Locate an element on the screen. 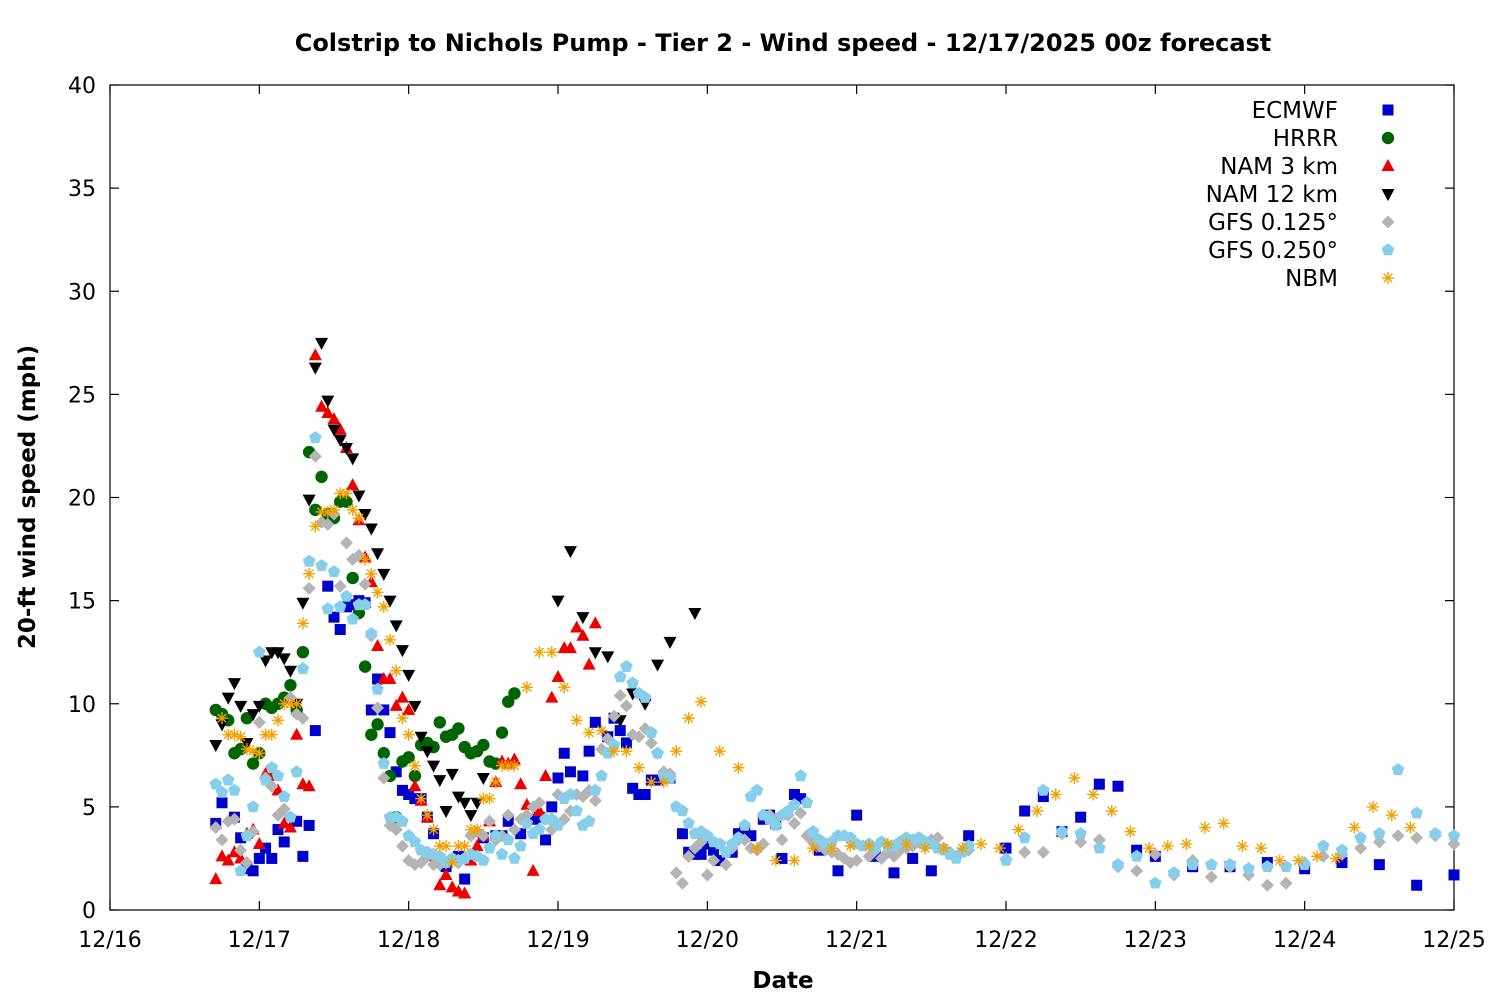 The image size is (1500, 1000). y-tick-label: 5 is located at coordinates (89, 808).